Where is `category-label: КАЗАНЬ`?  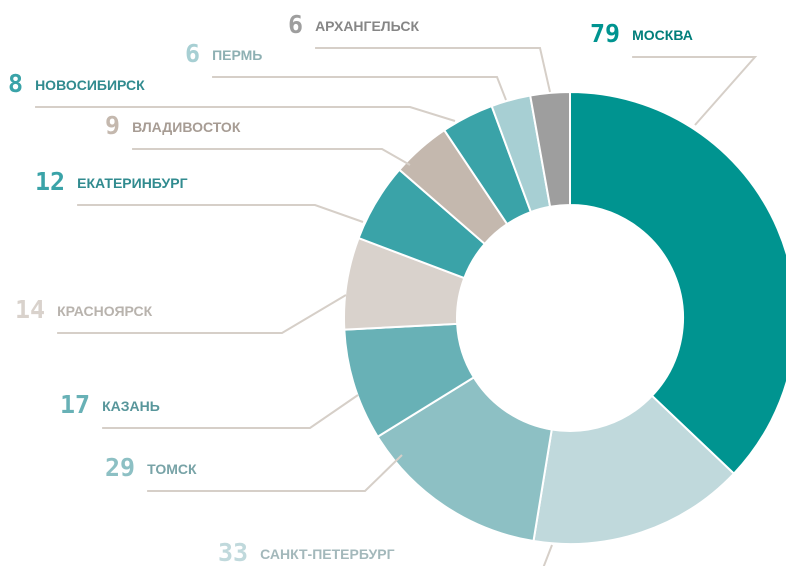
category-label: КАЗАНЬ is located at coordinates (131, 406).